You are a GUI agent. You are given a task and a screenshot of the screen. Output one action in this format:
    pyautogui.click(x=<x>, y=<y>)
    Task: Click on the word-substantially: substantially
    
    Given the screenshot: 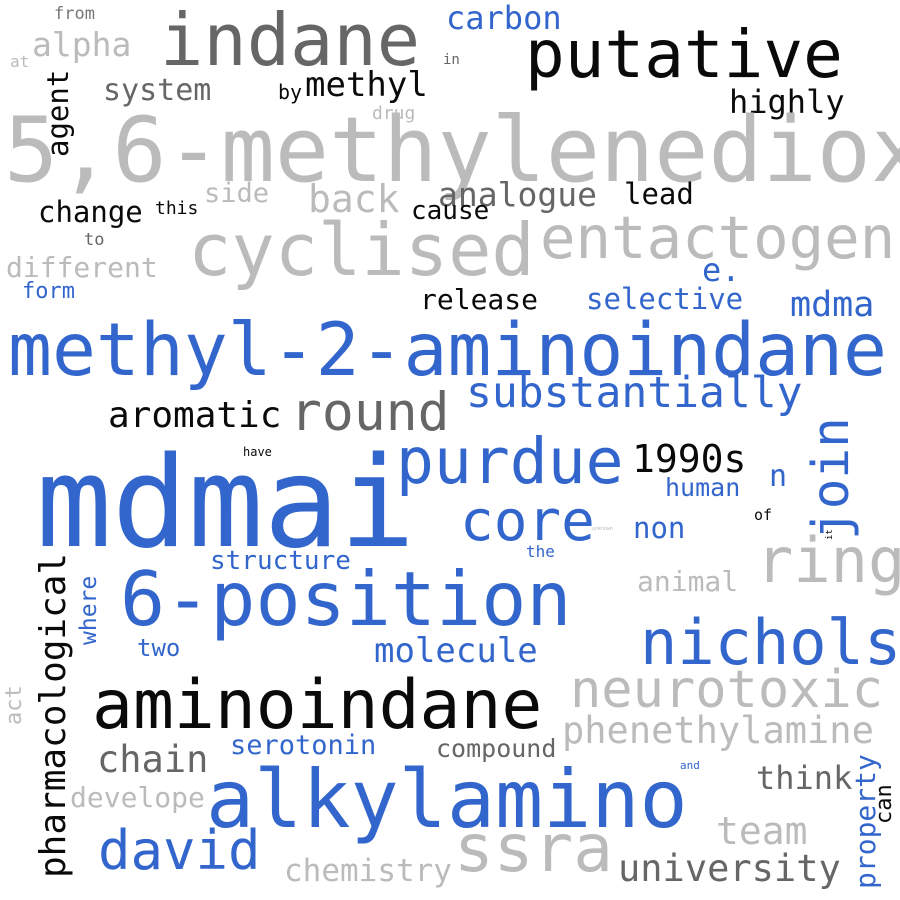 What is the action you would take?
    pyautogui.click(x=634, y=393)
    